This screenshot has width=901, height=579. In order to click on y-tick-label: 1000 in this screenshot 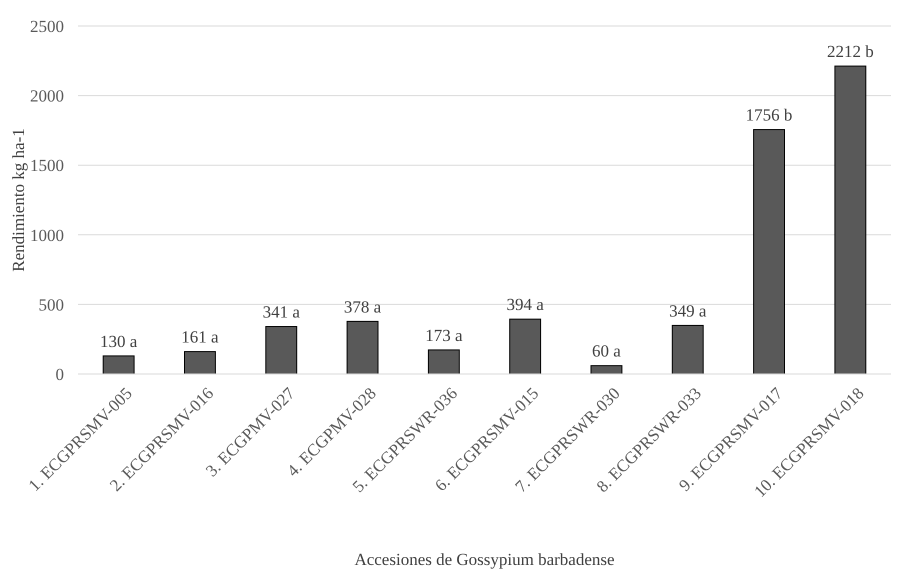, I will do `click(47, 235)`.